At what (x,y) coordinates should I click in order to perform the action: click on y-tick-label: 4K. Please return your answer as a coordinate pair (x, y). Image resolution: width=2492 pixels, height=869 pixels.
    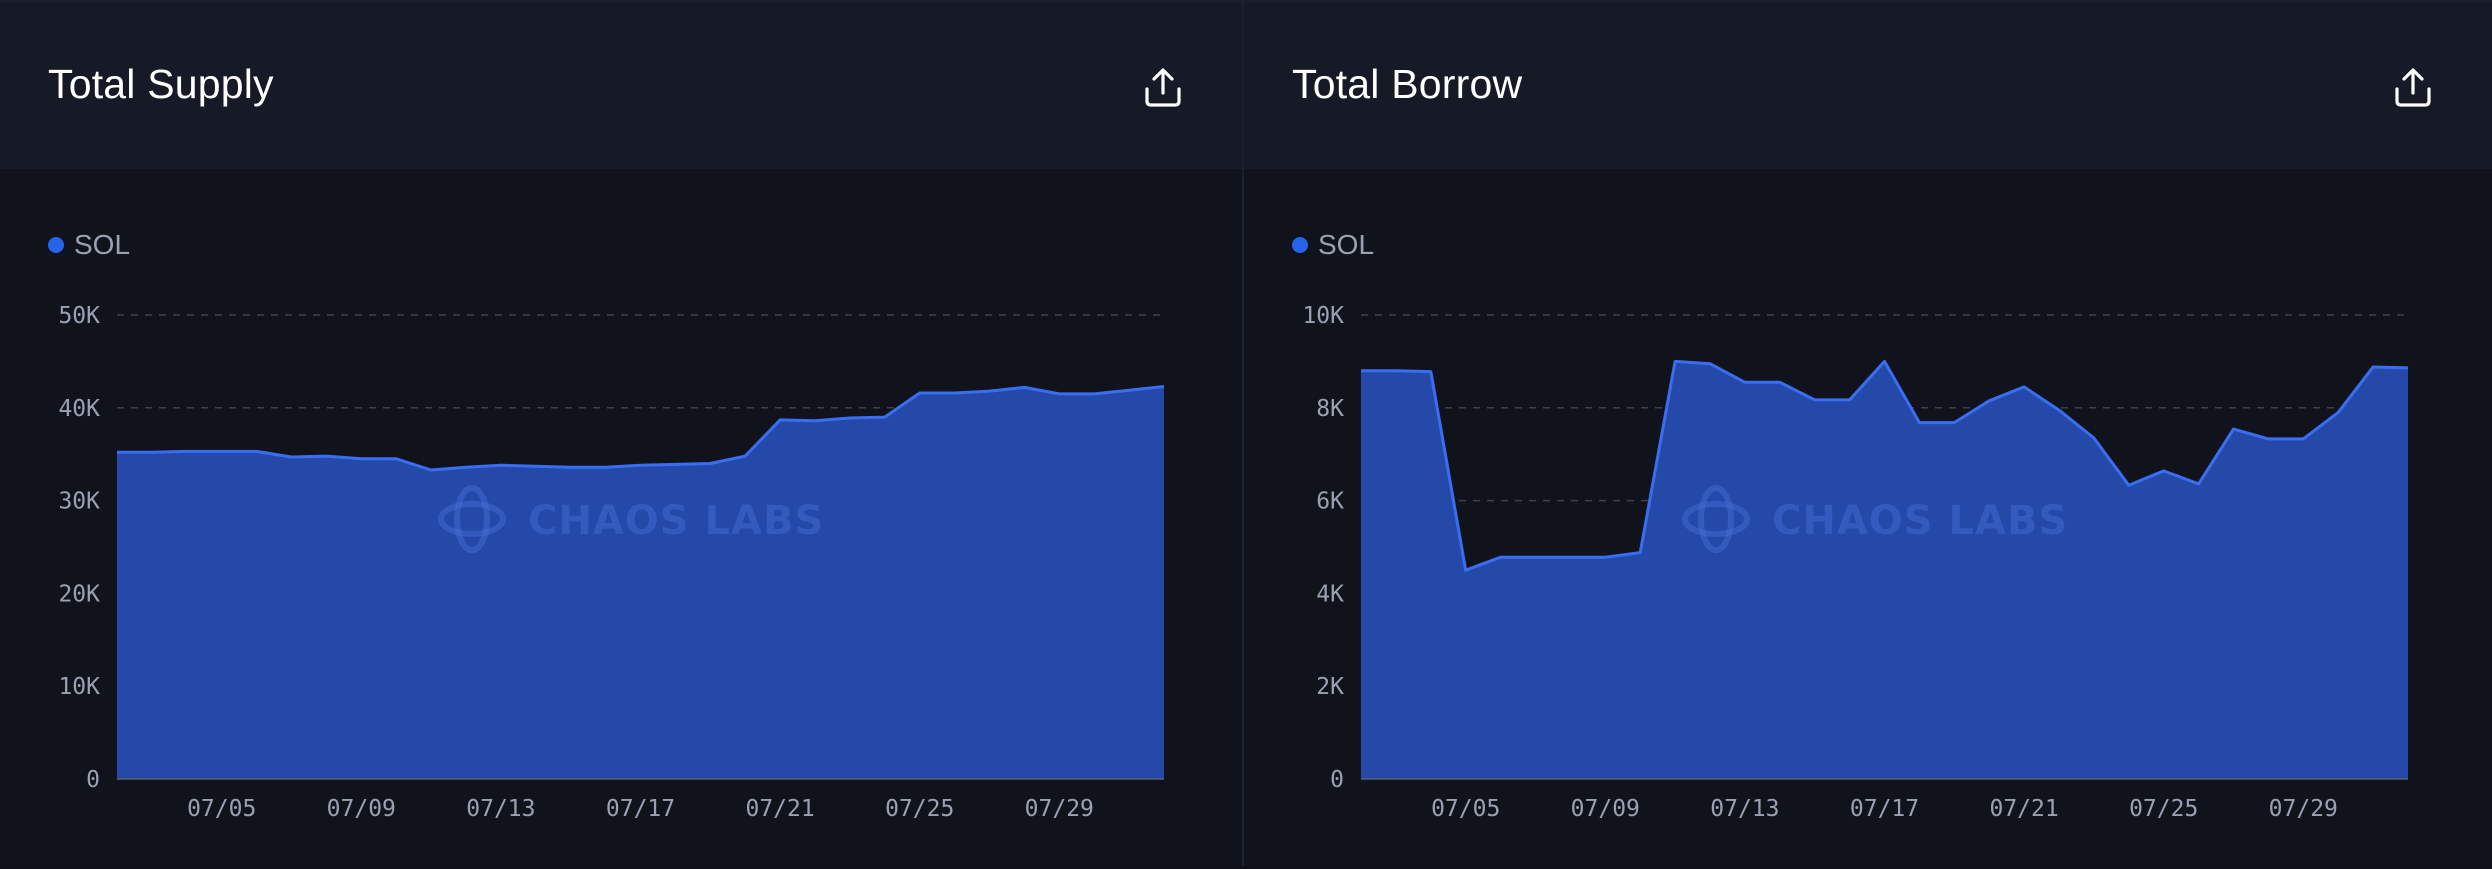
    Looking at the image, I should click on (1330, 594).